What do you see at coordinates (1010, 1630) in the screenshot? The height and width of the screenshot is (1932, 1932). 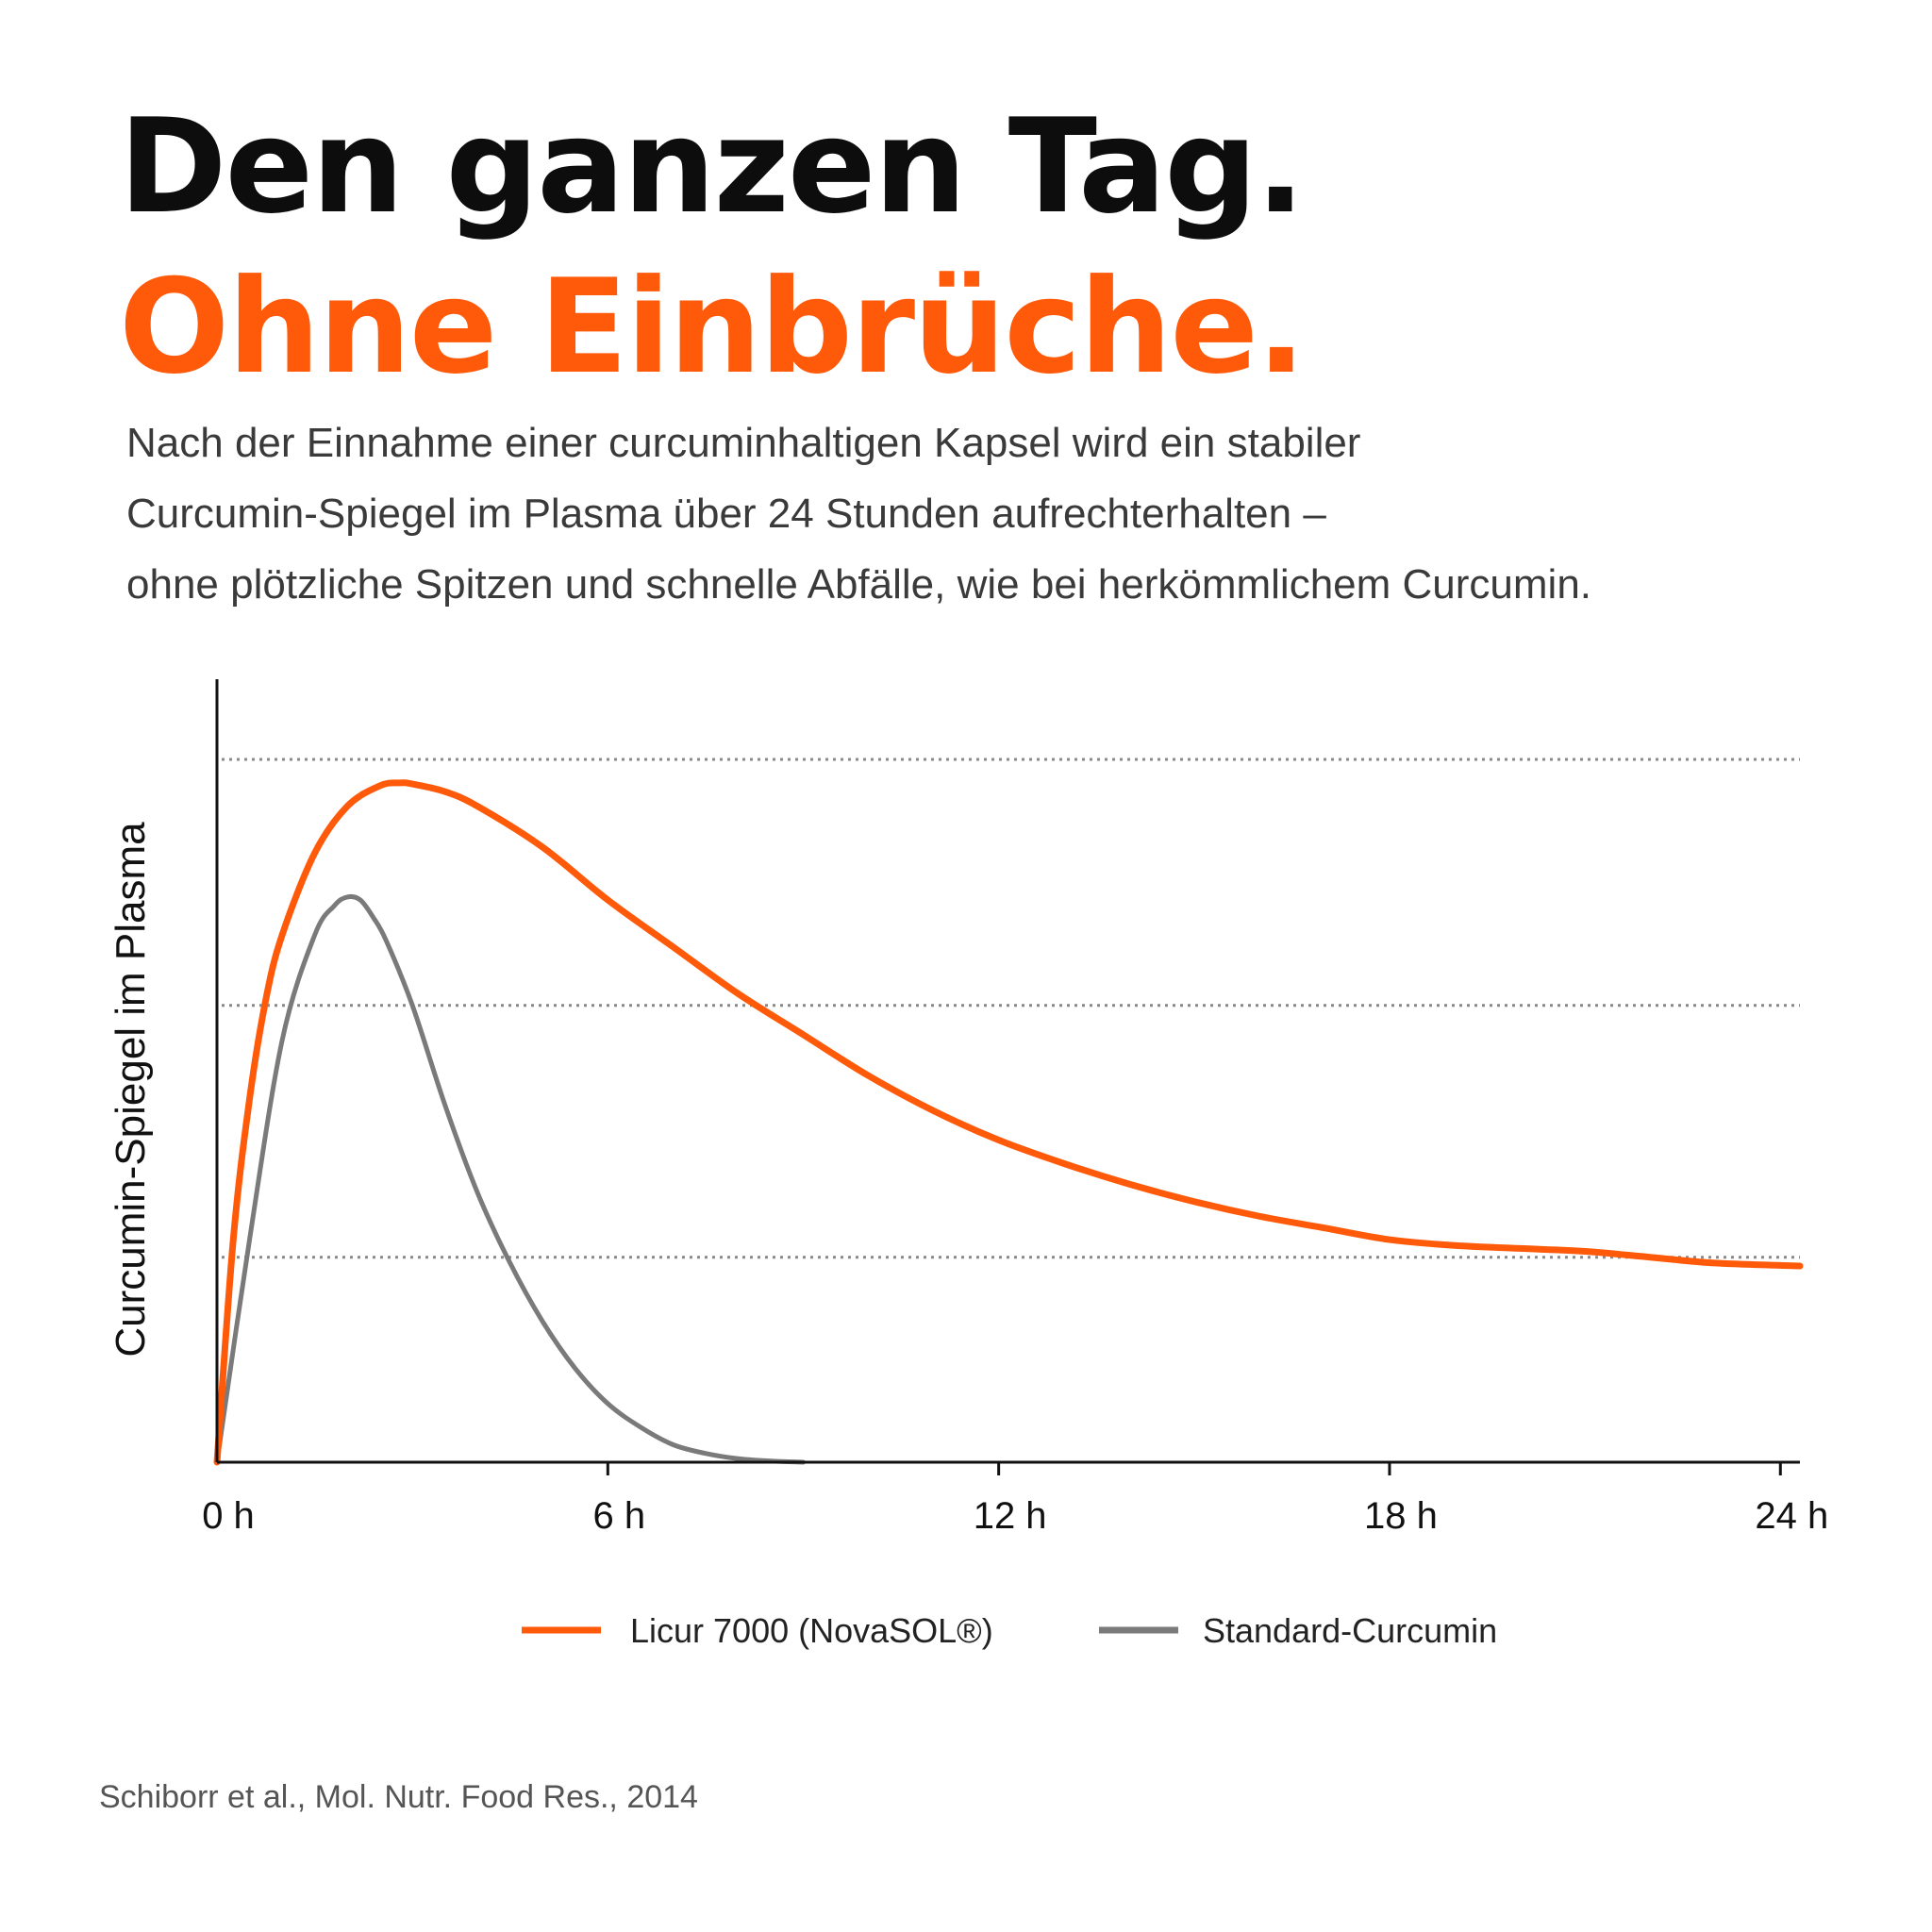 I see `legend: Licur 7000 (NovaSOL®) Standard-Curcumin` at bounding box center [1010, 1630].